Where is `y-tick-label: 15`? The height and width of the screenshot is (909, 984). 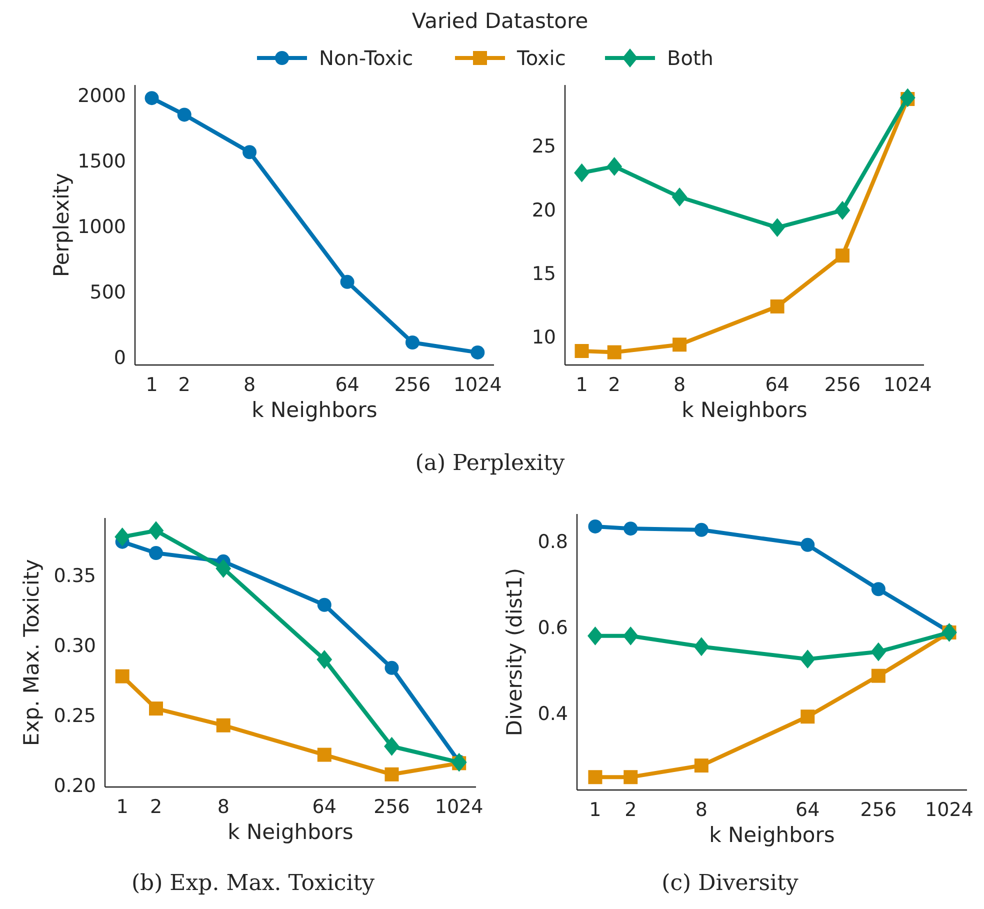 y-tick-label: 15 is located at coordinates (544, 274).